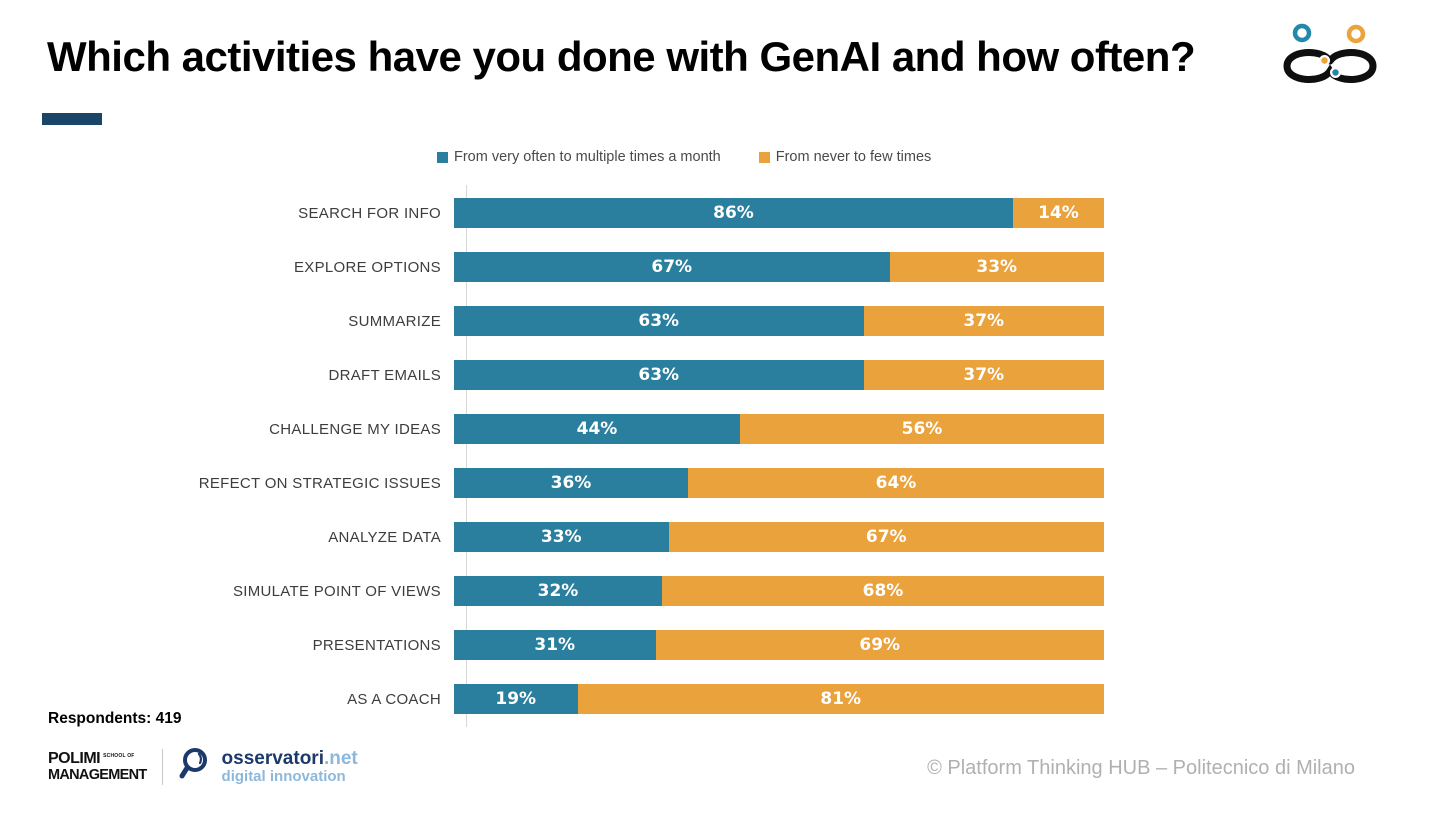  Describe the element at coordinates (996, 267) in the screenshot. I see `bar-segment-never: 33%` at that location.